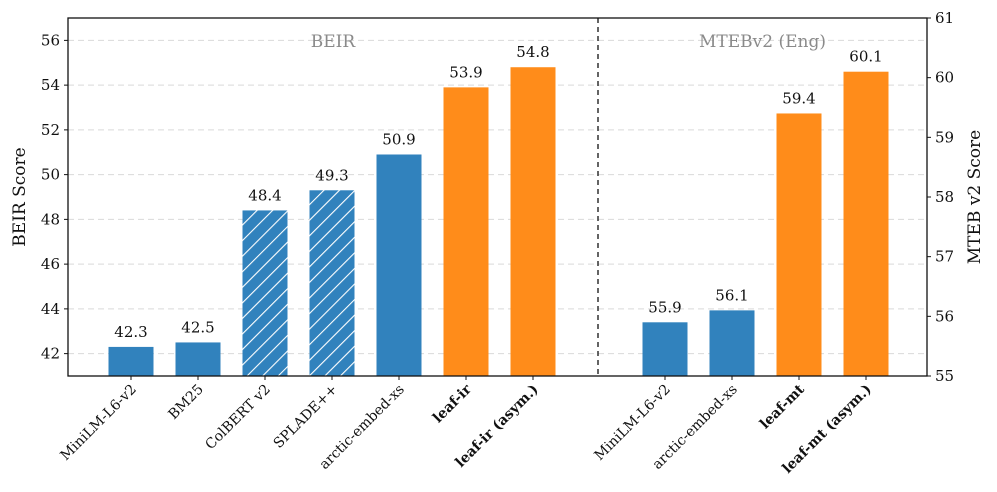  Describe the element at coordinates (465, 72) in the screenshot. I see `beir-value-label: 53.9` at that location.